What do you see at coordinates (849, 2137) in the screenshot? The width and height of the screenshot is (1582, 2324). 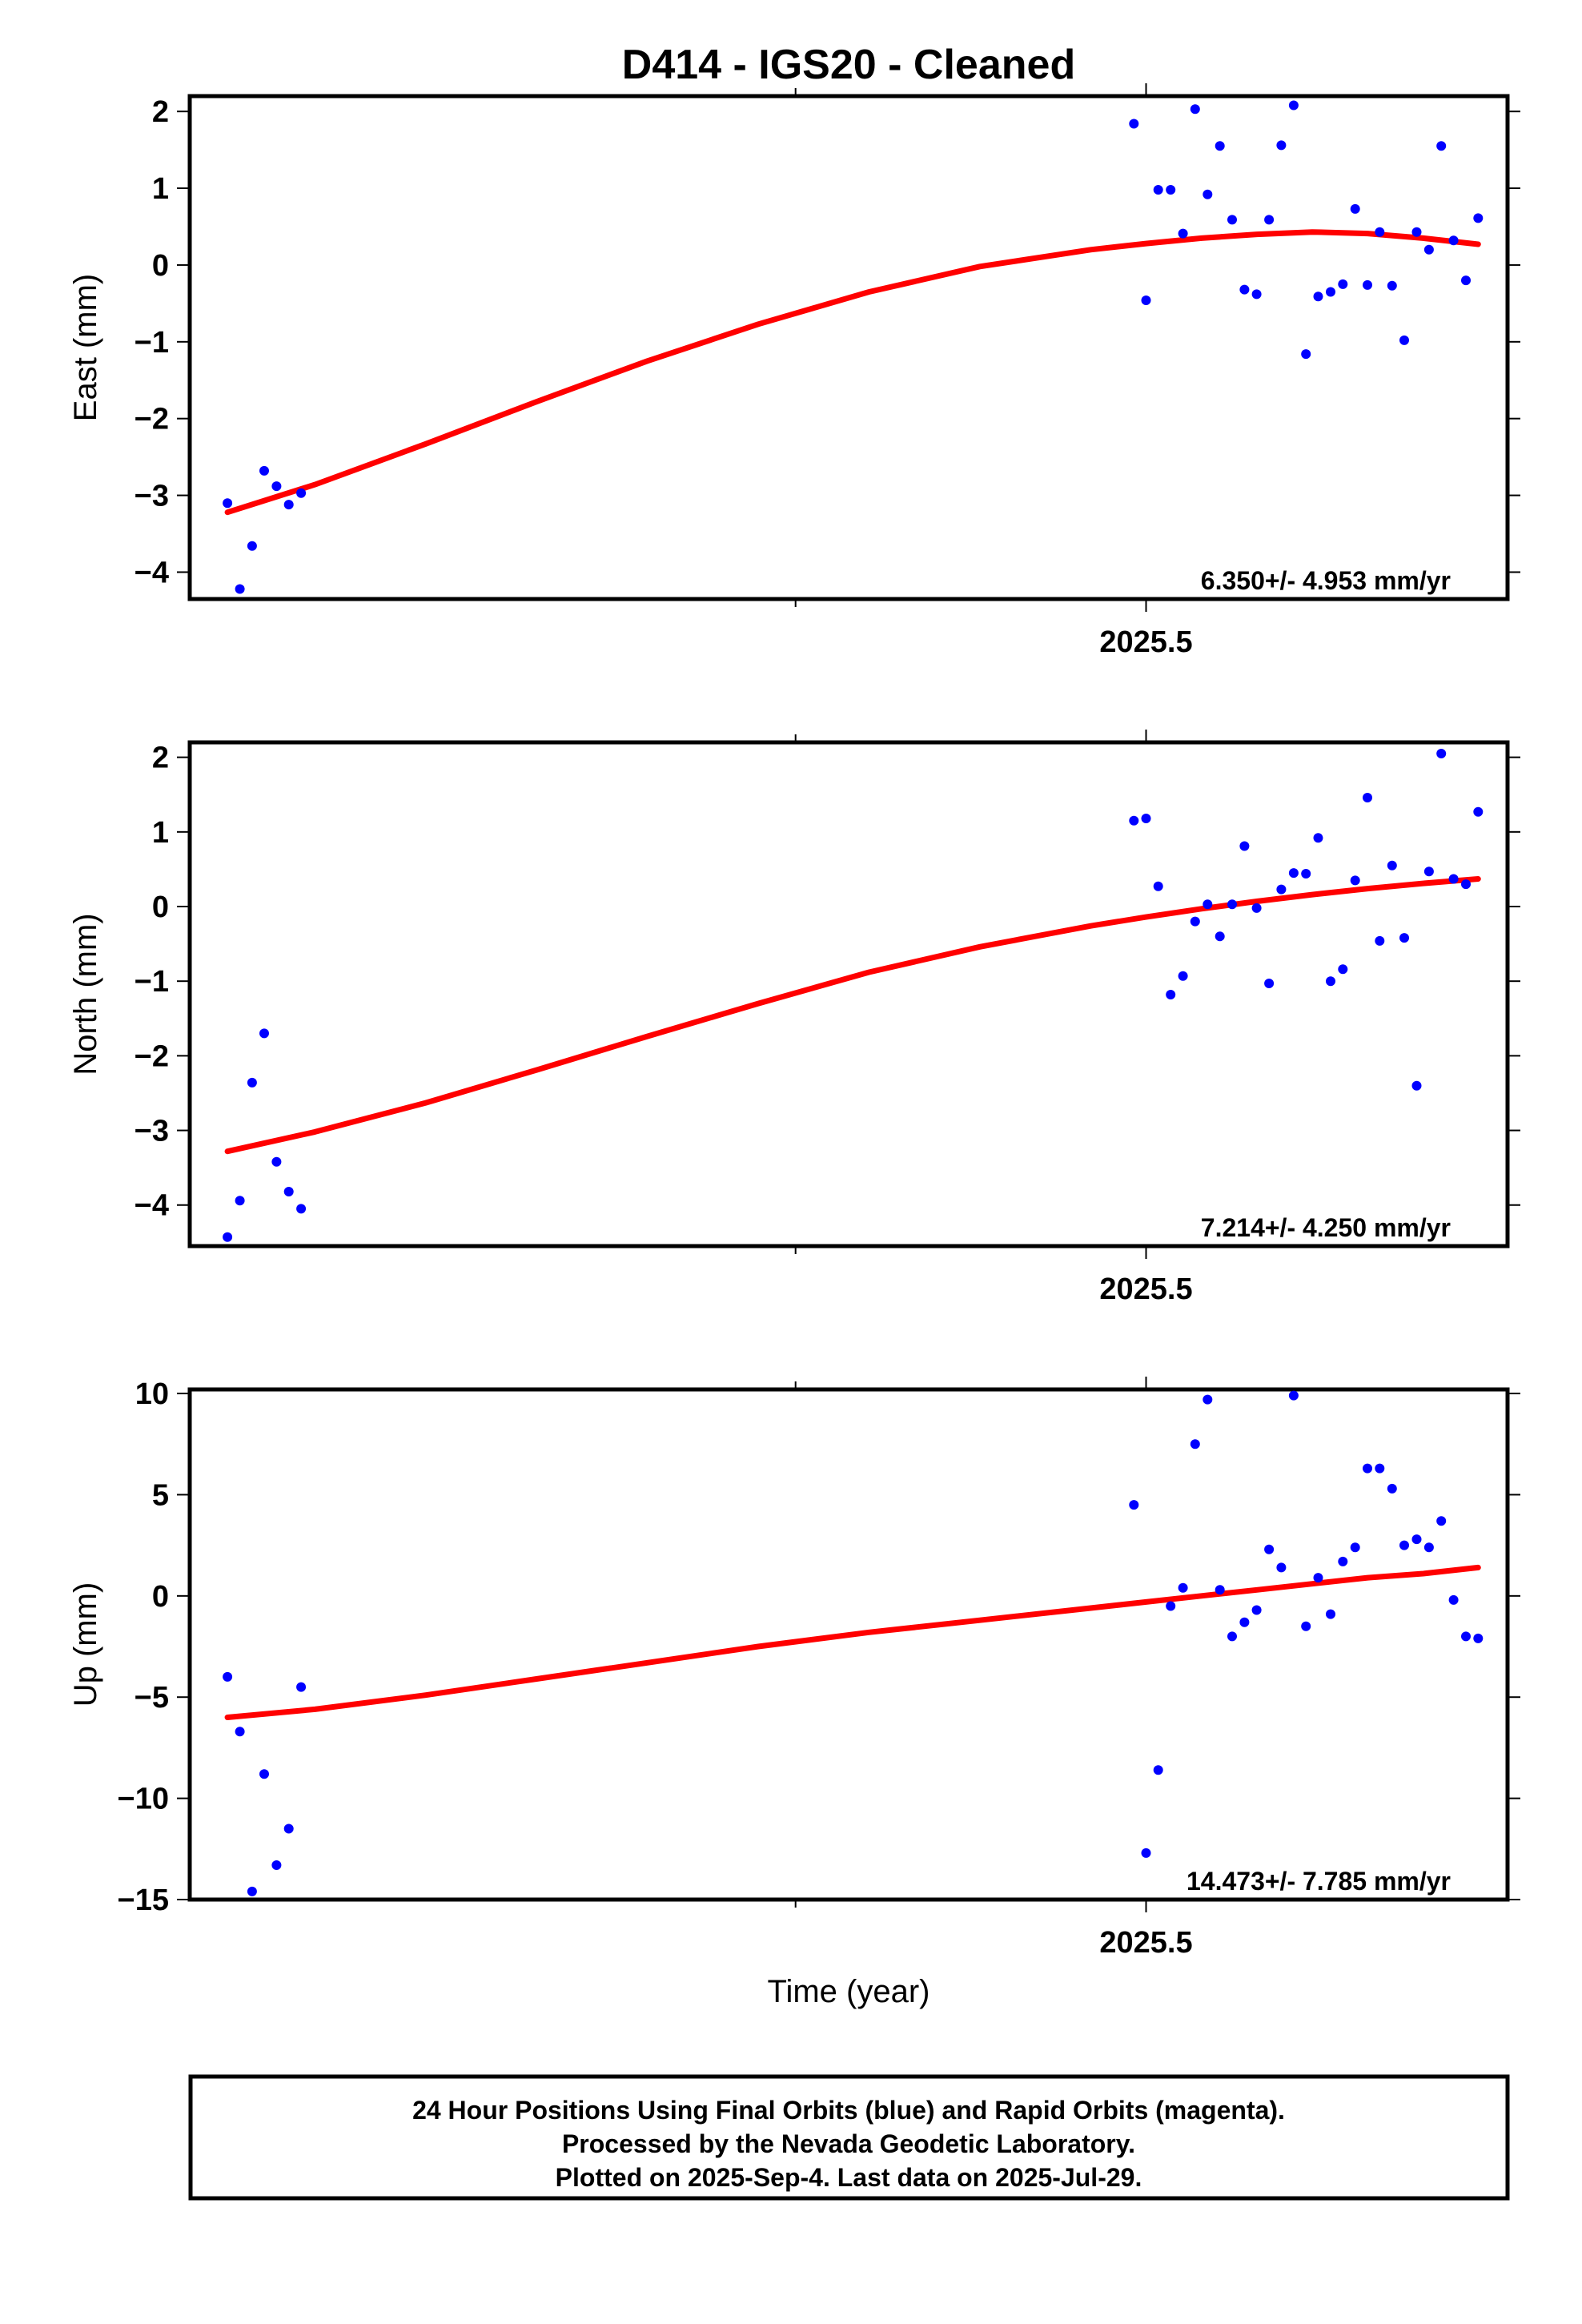 I see `footer-frame` at bounding box center [849, 2137].